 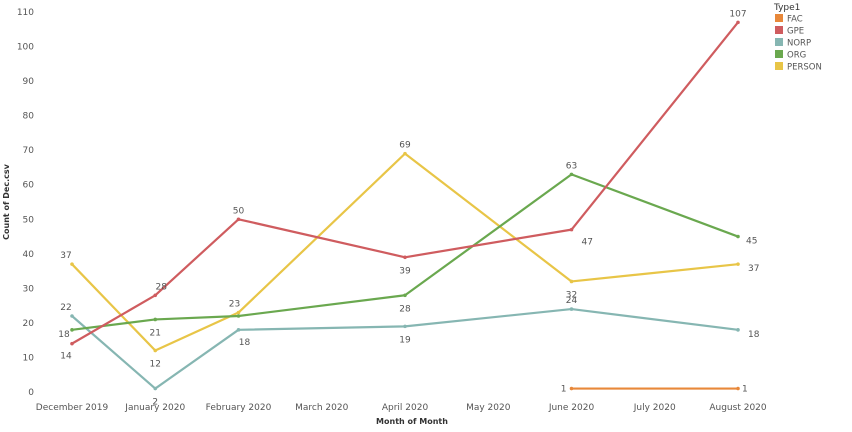 I want to click on x-tick-label: August 2020, so click(x=738, y=408).